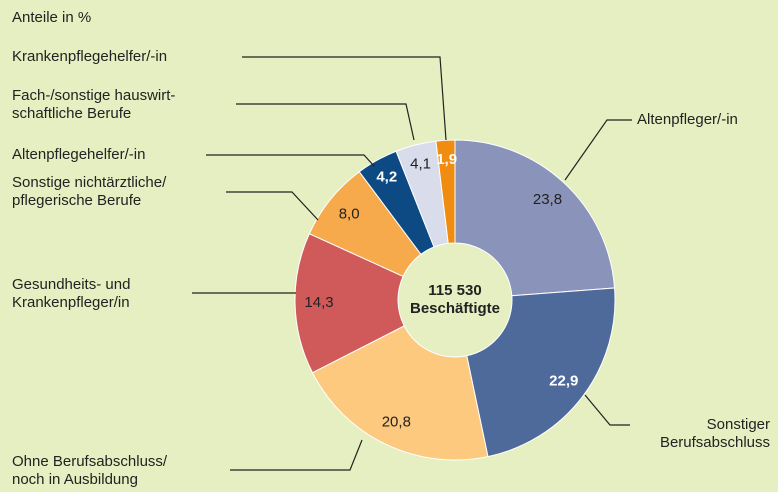  What do you see at coordinates (563, 381) in the screenshot?
I see `value-label: 22,9` at bounding box center [563, 381].